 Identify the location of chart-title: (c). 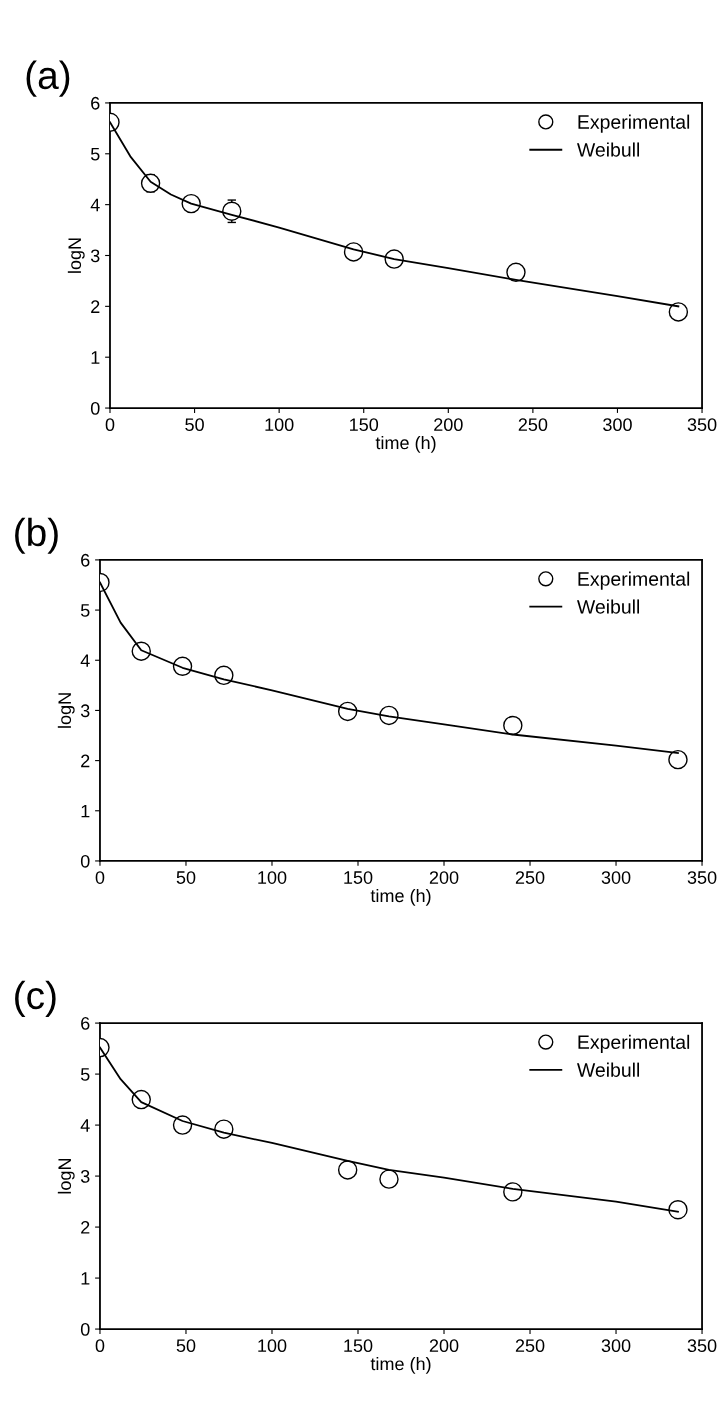
(35, 998).